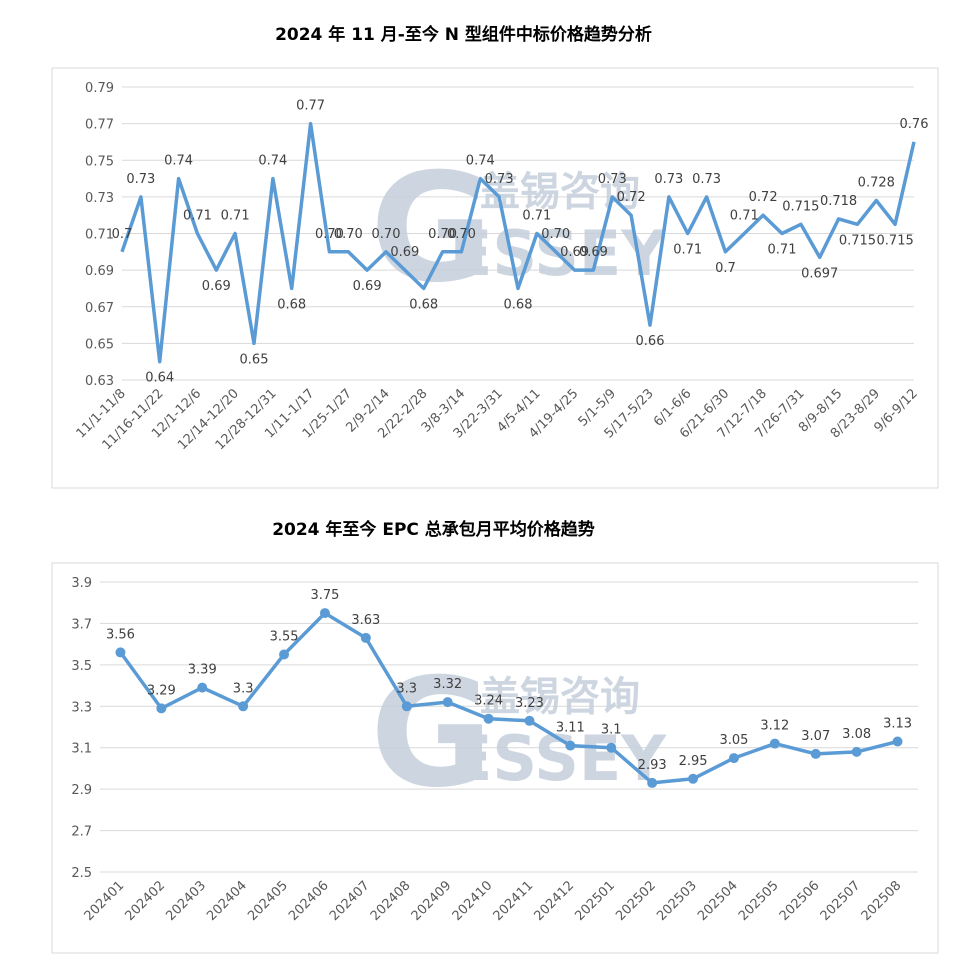 The image size is (967, 965). Describe the element at coordinates (488, 701) in the screenshot. I see `data-label: 3.24` at that location.